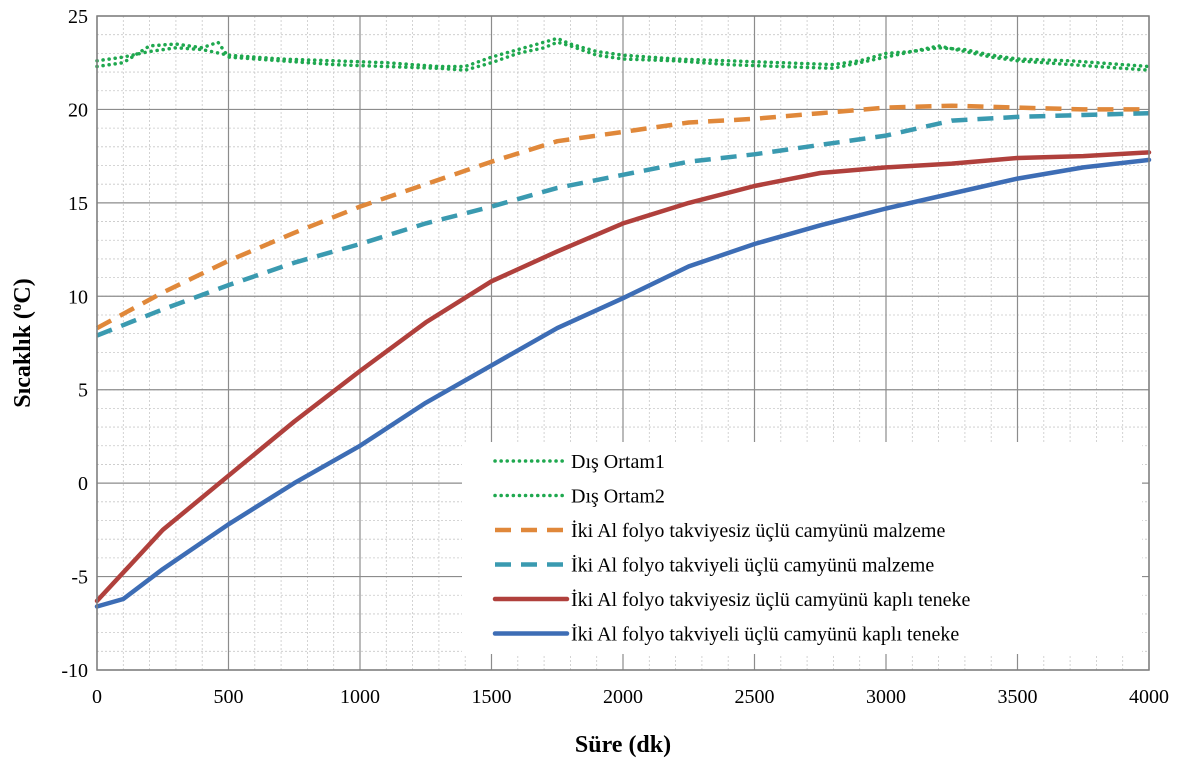 The width and height of the screenshot is (1200, 760). What do you see at coordinates (17, 308) in the screenshot?
I see `y-axis-title-sup: o` at bounding box center [17, 308].